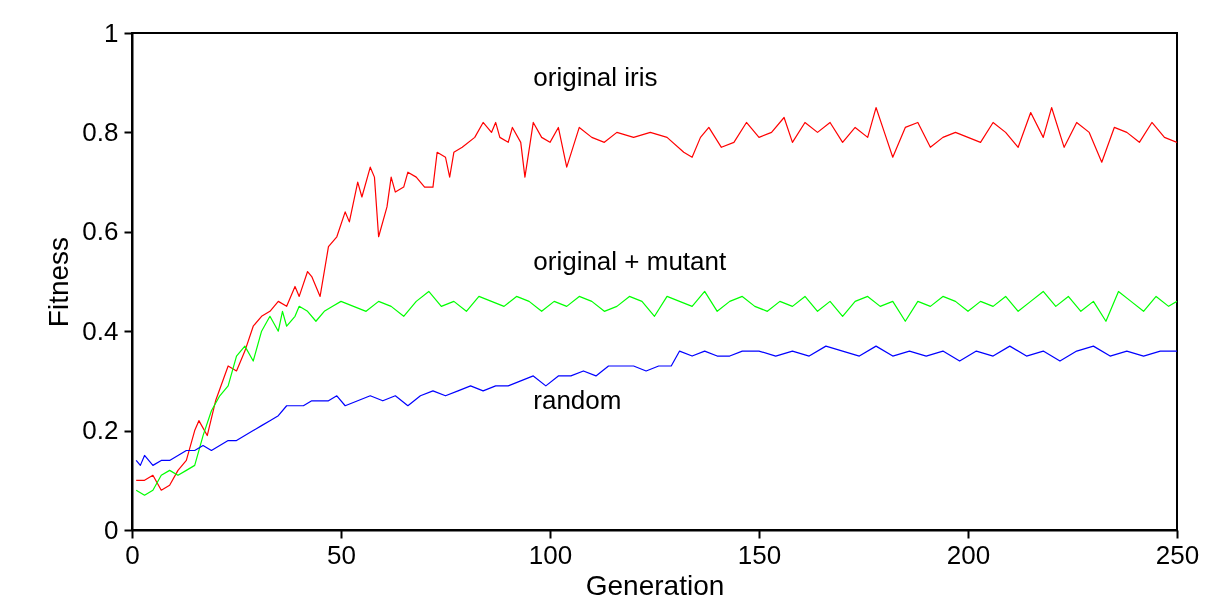 This screenshot has height=605, width=1220. What do you see at coordinates (100, 430) in the screenshot?
I see `y-tick-label: 0.2` at bounding box center [100, 430].